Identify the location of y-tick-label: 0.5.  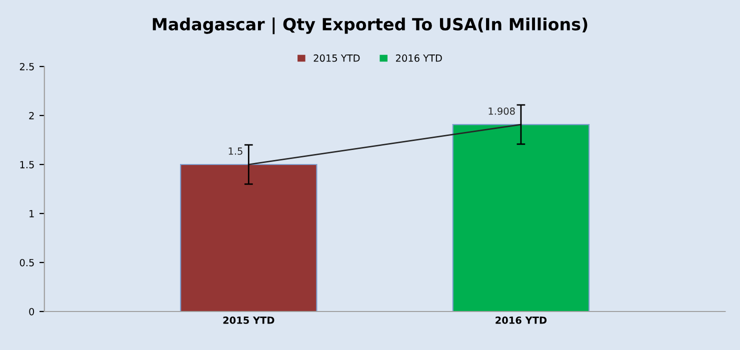
(27, 262).